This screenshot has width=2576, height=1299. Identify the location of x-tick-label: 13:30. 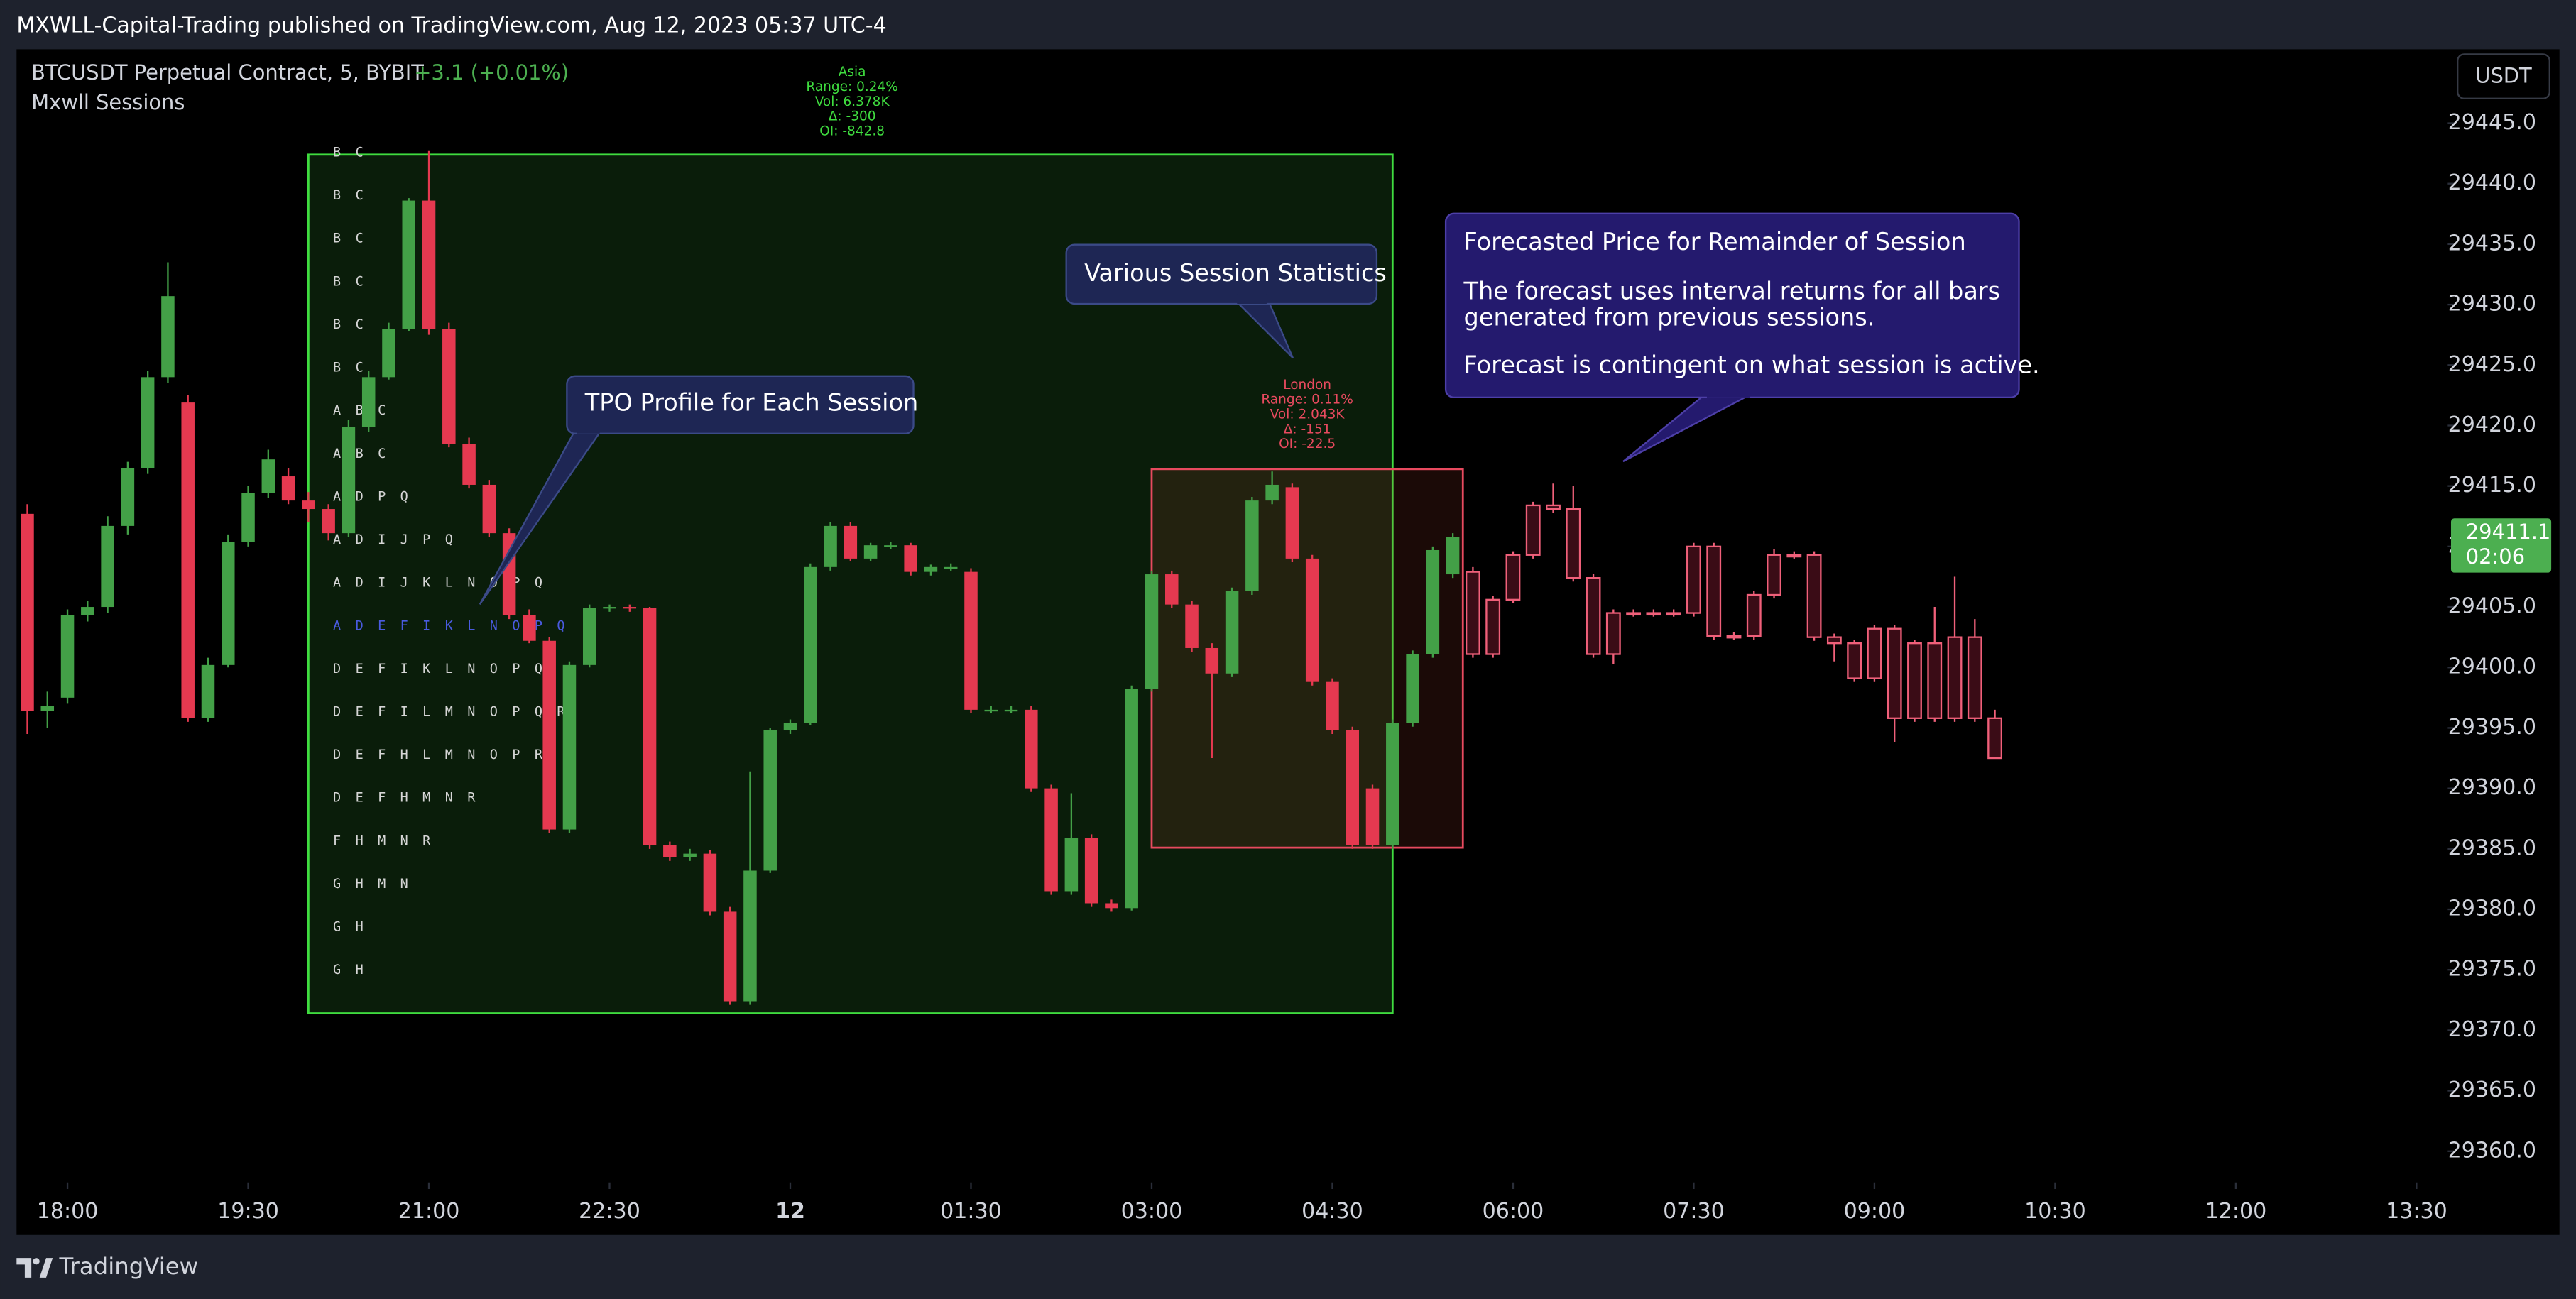
(2416, 1211).